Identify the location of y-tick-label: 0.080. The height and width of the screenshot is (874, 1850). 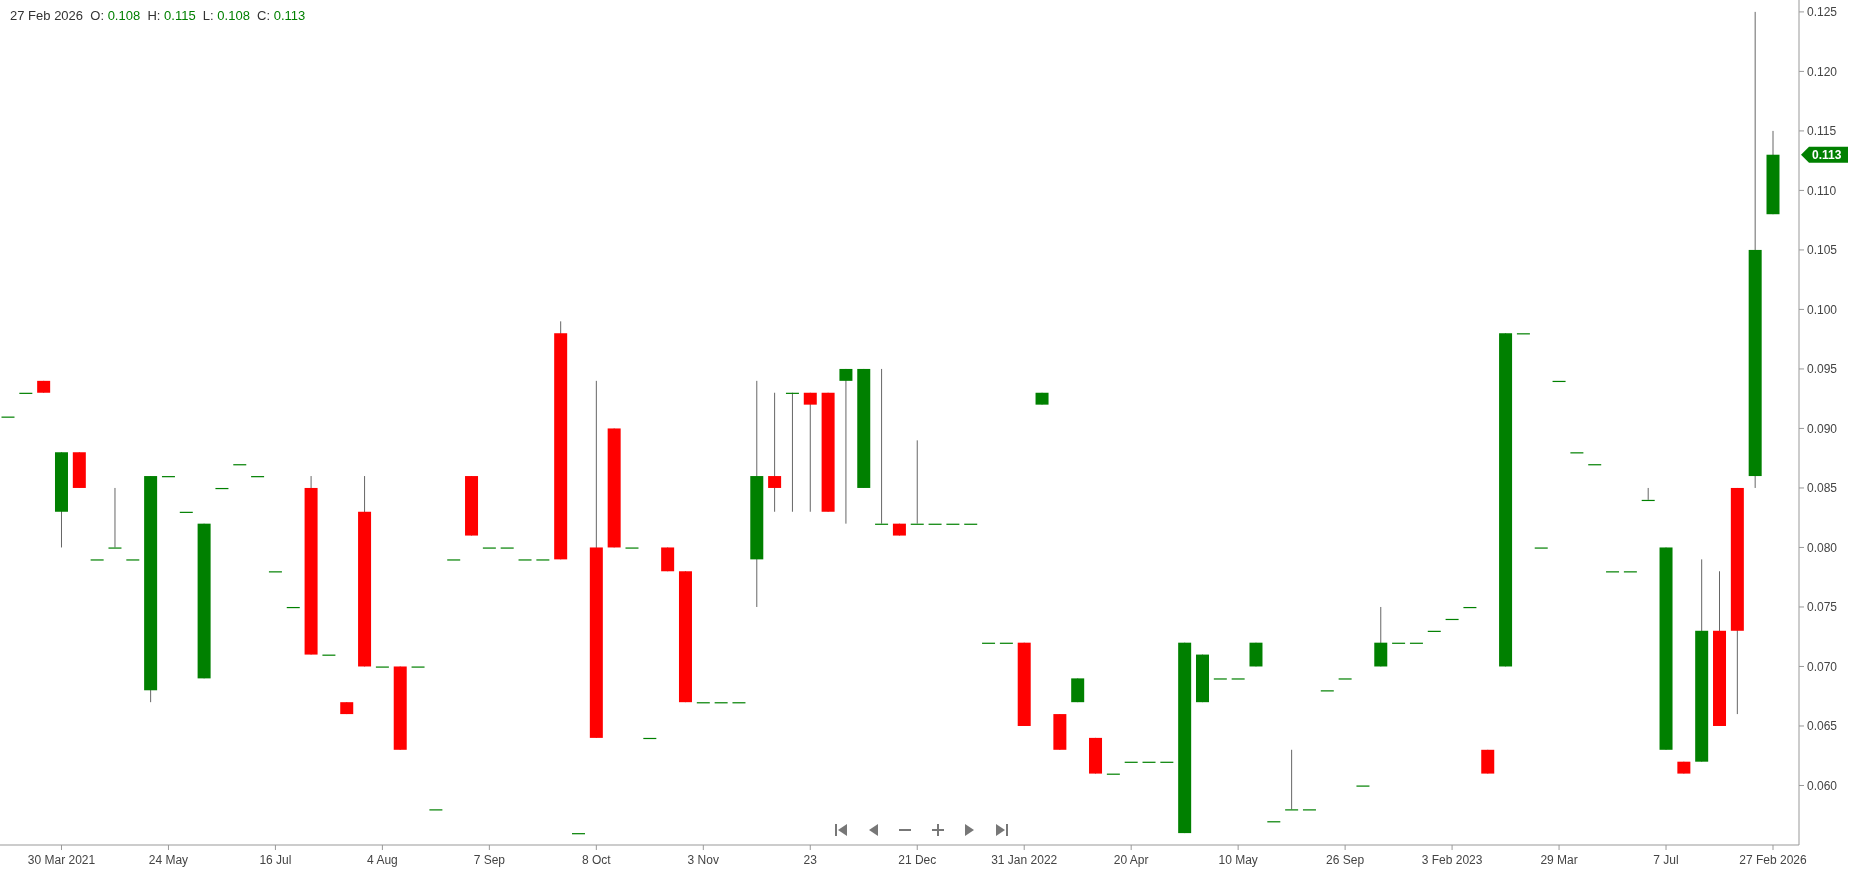
(1822, 547).